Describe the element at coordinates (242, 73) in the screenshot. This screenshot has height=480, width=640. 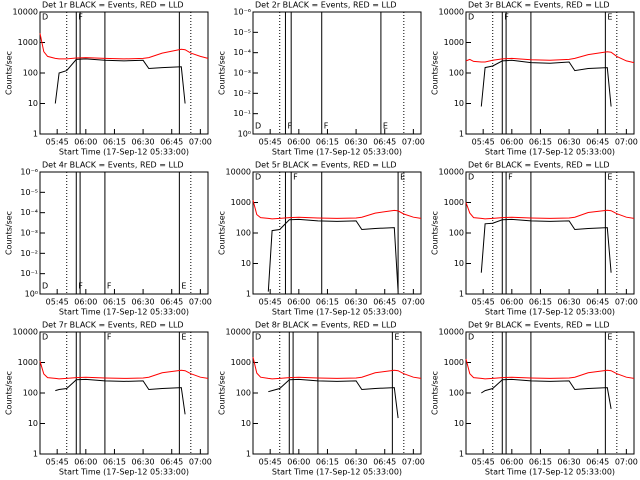
I see `y-tick-label: 10⁻³` at that location.